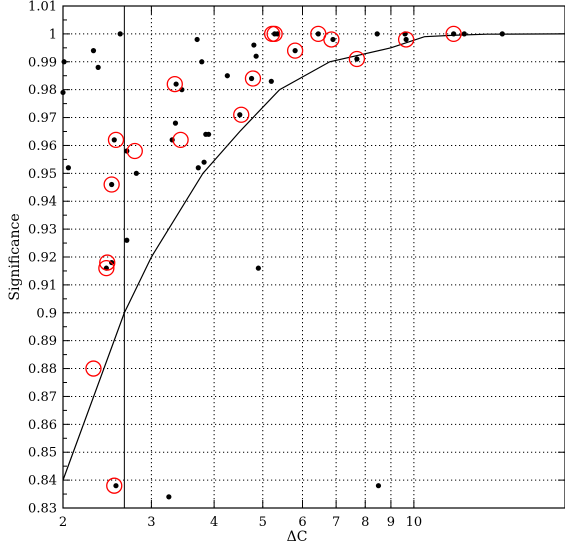  Describe the element at coordinates (42, 62) in the screenshot. I see `y-tick-label: 0.99` at that location.